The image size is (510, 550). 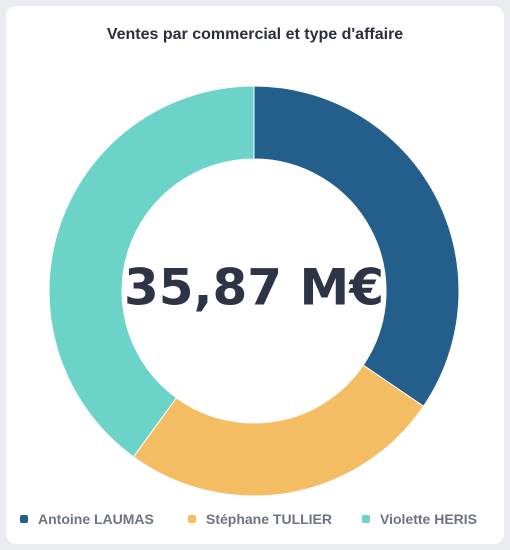 I want to click on legend-item-violette-heris: Violette HERIS, so click(x=419, y=519).